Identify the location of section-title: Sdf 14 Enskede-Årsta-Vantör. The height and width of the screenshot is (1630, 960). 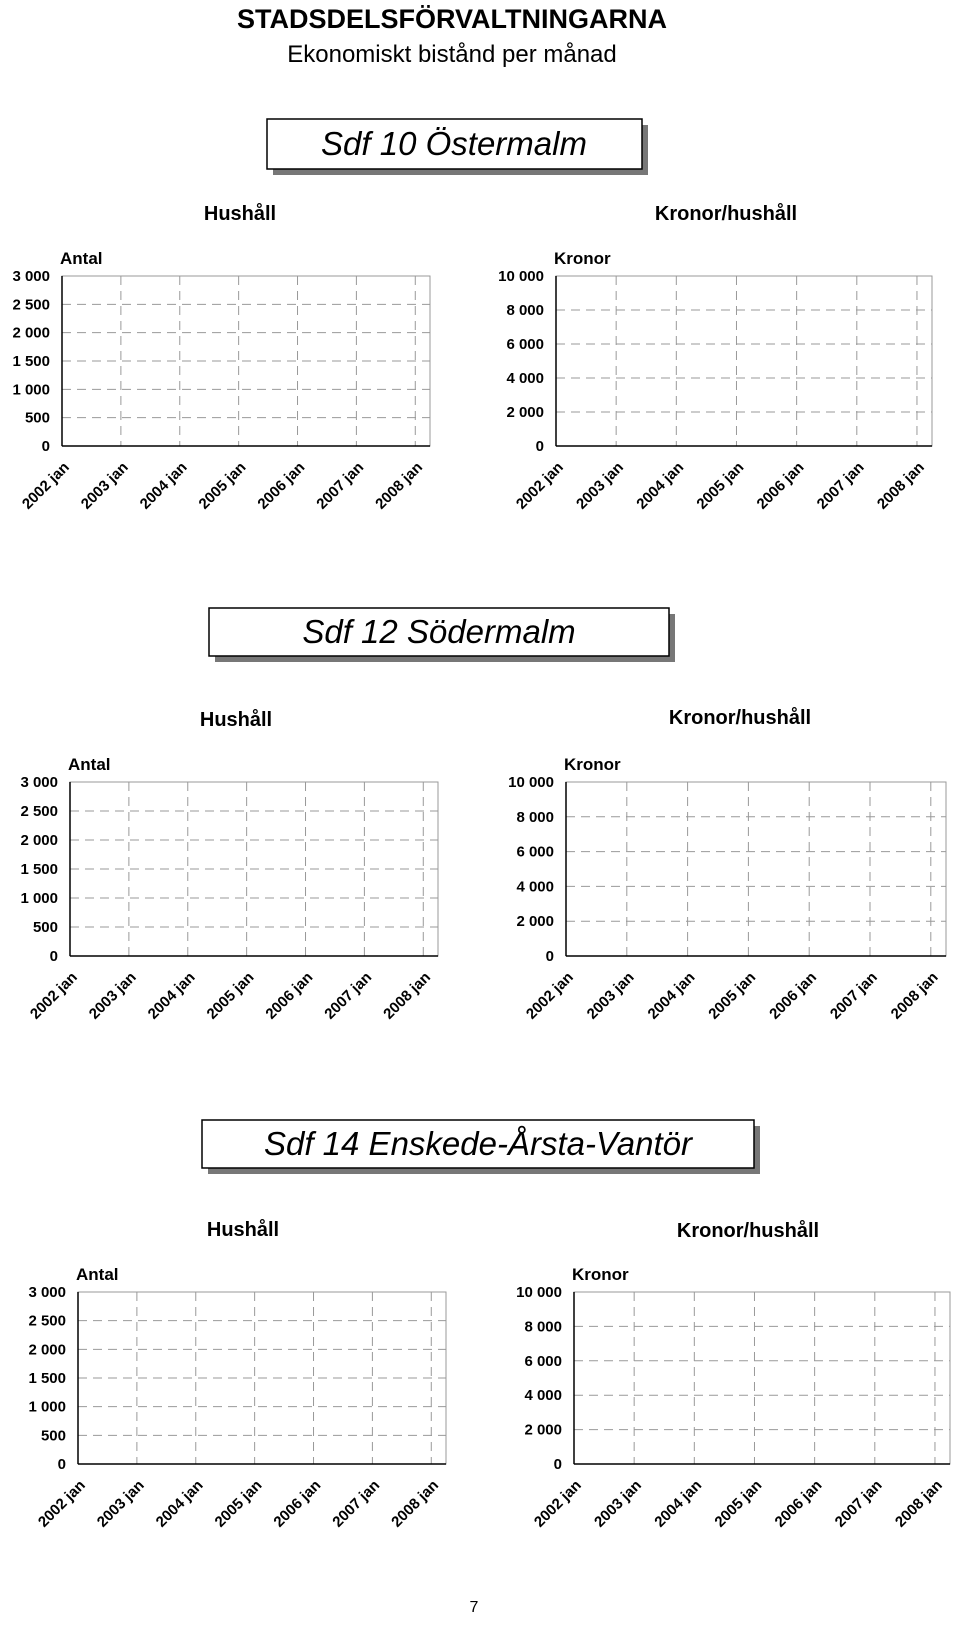
(479, 1143).